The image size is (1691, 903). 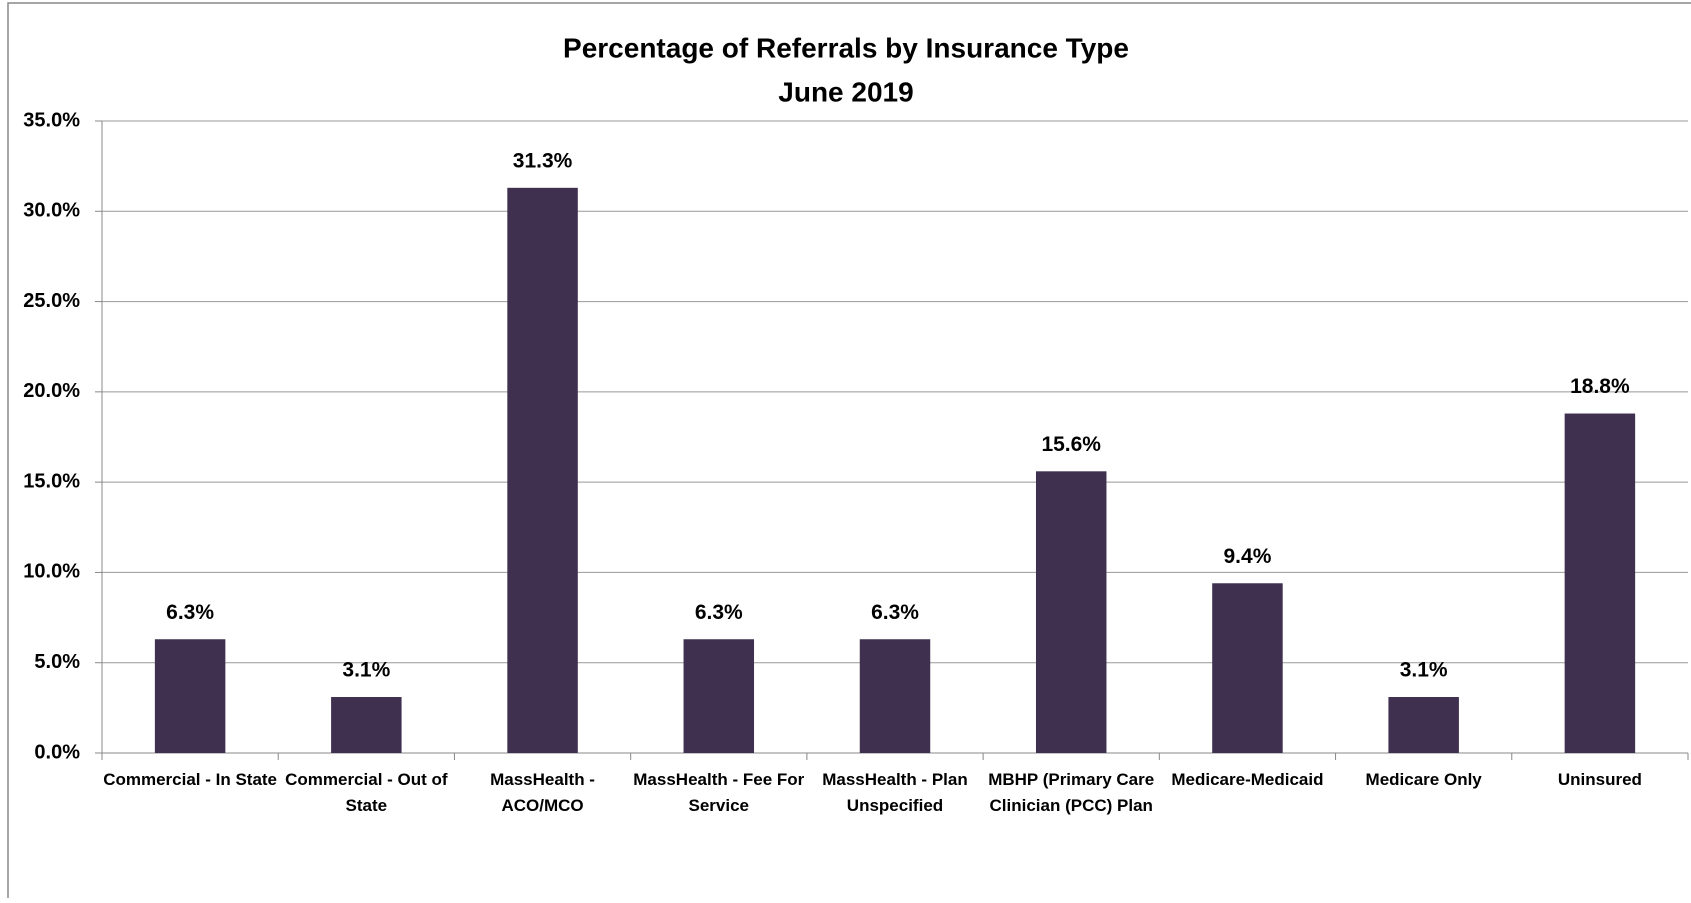 What do you see at coordinates (1600, 386) in the screenshot?
I see `data-label: 18.8%` at bounding box center [1600, 386].